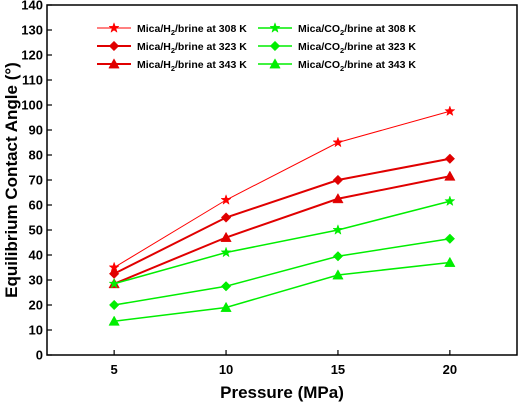 Image resolution: width=520 pixels, height=404 pixels. Describe the element at coordinates (36, 305) in the screenshot. I see `y-tick-label: 20` at that location.